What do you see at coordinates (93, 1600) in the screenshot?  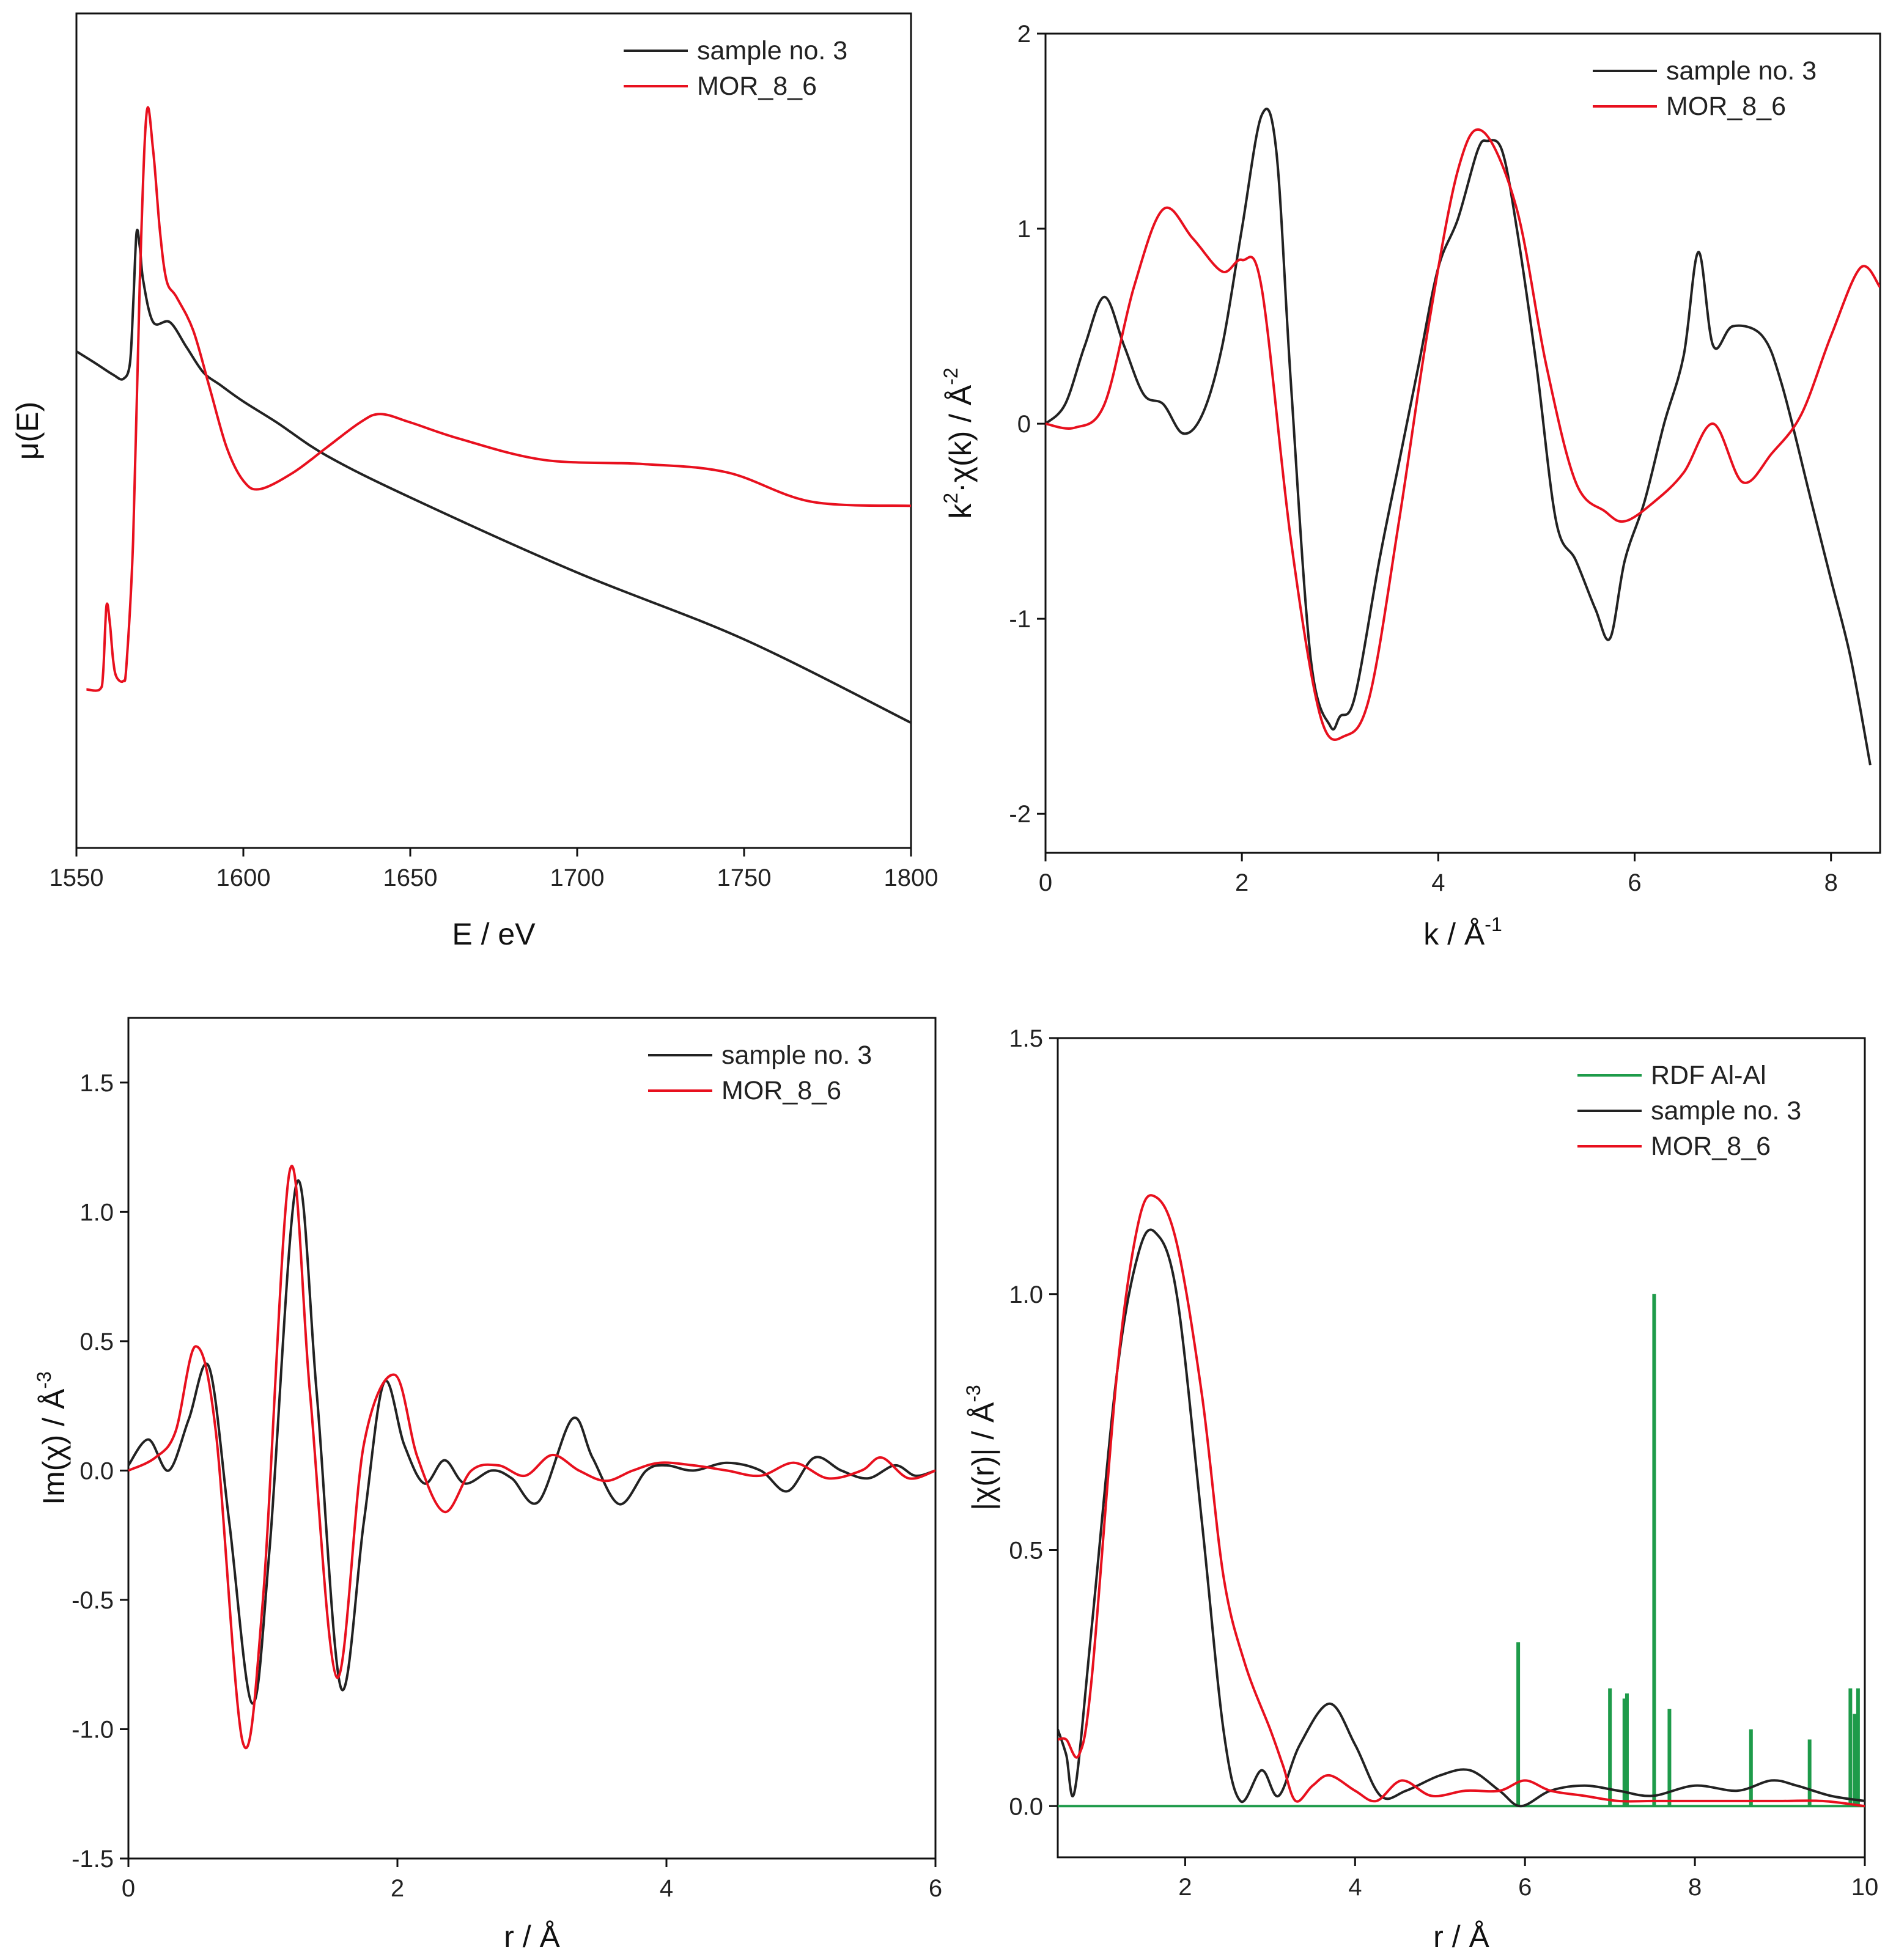 I see `y-tick-label: -0.5` at bounding box center [93, 1600].